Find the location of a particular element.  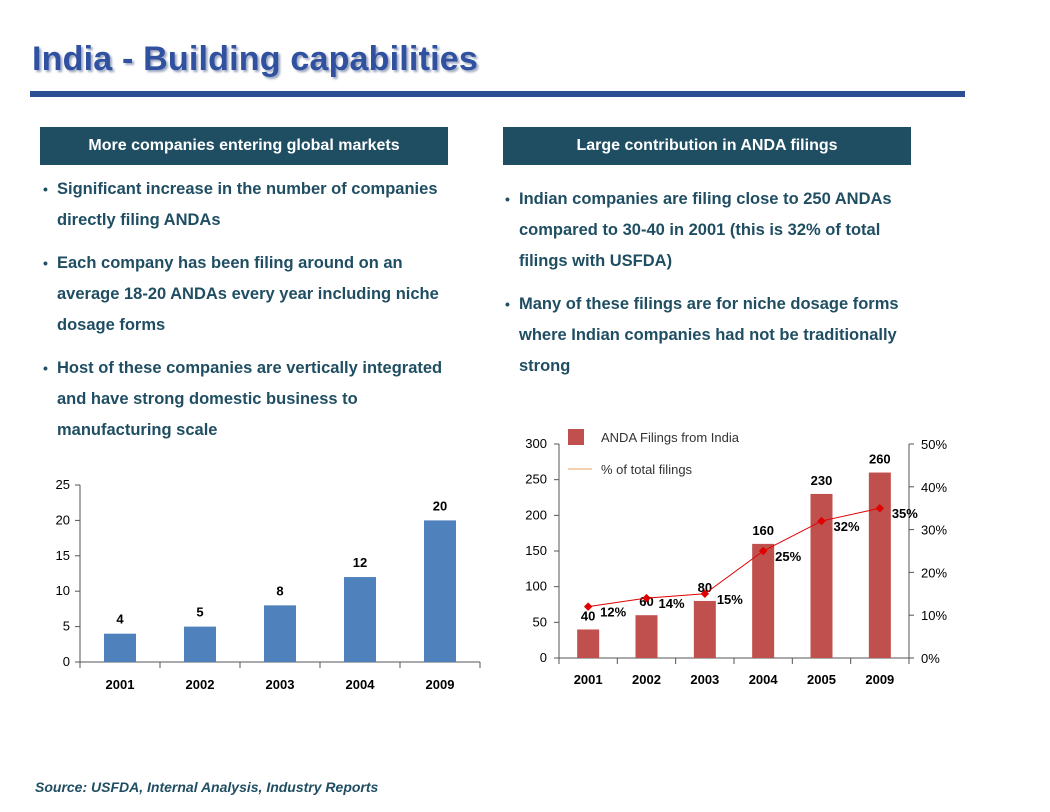

y-tick-label: 100 is located at coordinates (536, 586).